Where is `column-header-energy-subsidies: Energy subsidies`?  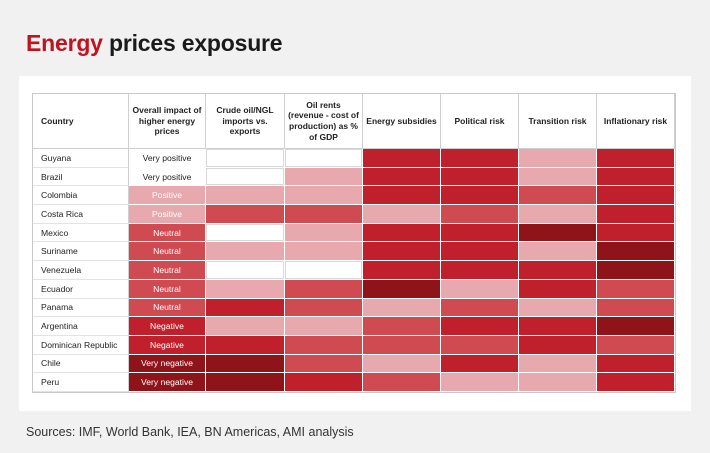
column-header-energy-subsidies: Energy subsidies is located at coordinates (402, 121).